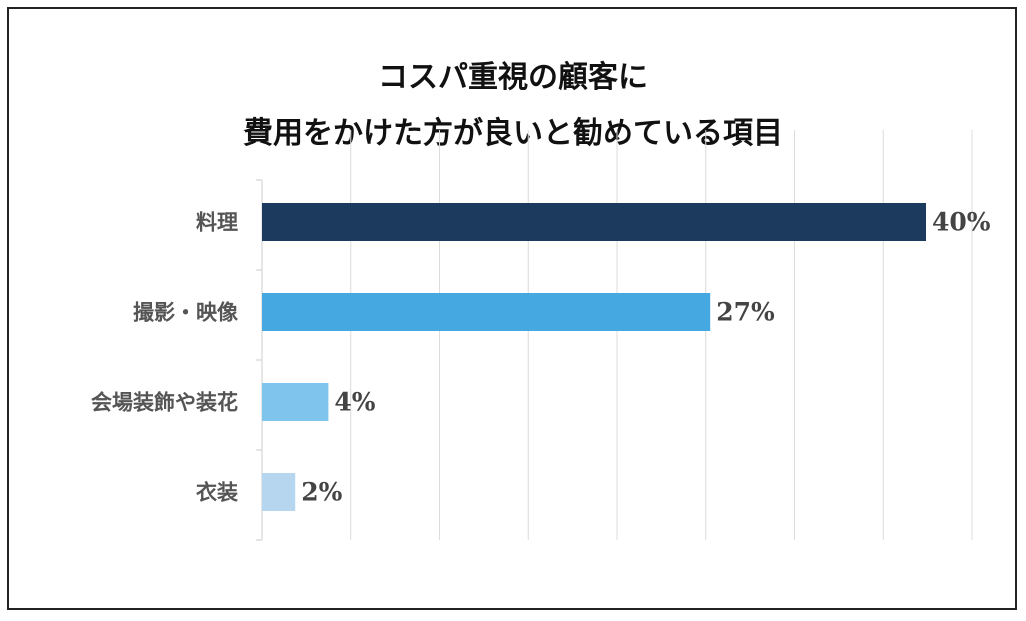  Describe the element at coordinates (961, 222) in the screenshot. I see `data-label: 40%` at that location.